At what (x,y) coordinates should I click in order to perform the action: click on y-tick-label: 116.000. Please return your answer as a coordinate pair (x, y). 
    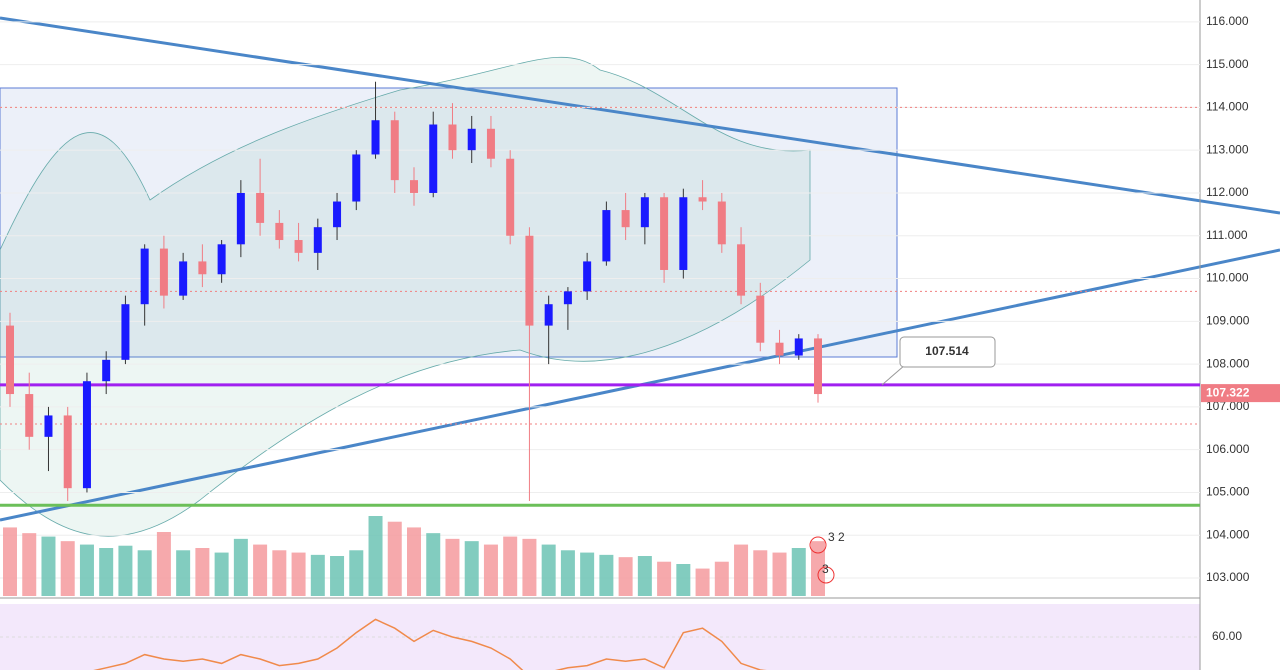
    Looking at the image, I should click on (1227, 21).